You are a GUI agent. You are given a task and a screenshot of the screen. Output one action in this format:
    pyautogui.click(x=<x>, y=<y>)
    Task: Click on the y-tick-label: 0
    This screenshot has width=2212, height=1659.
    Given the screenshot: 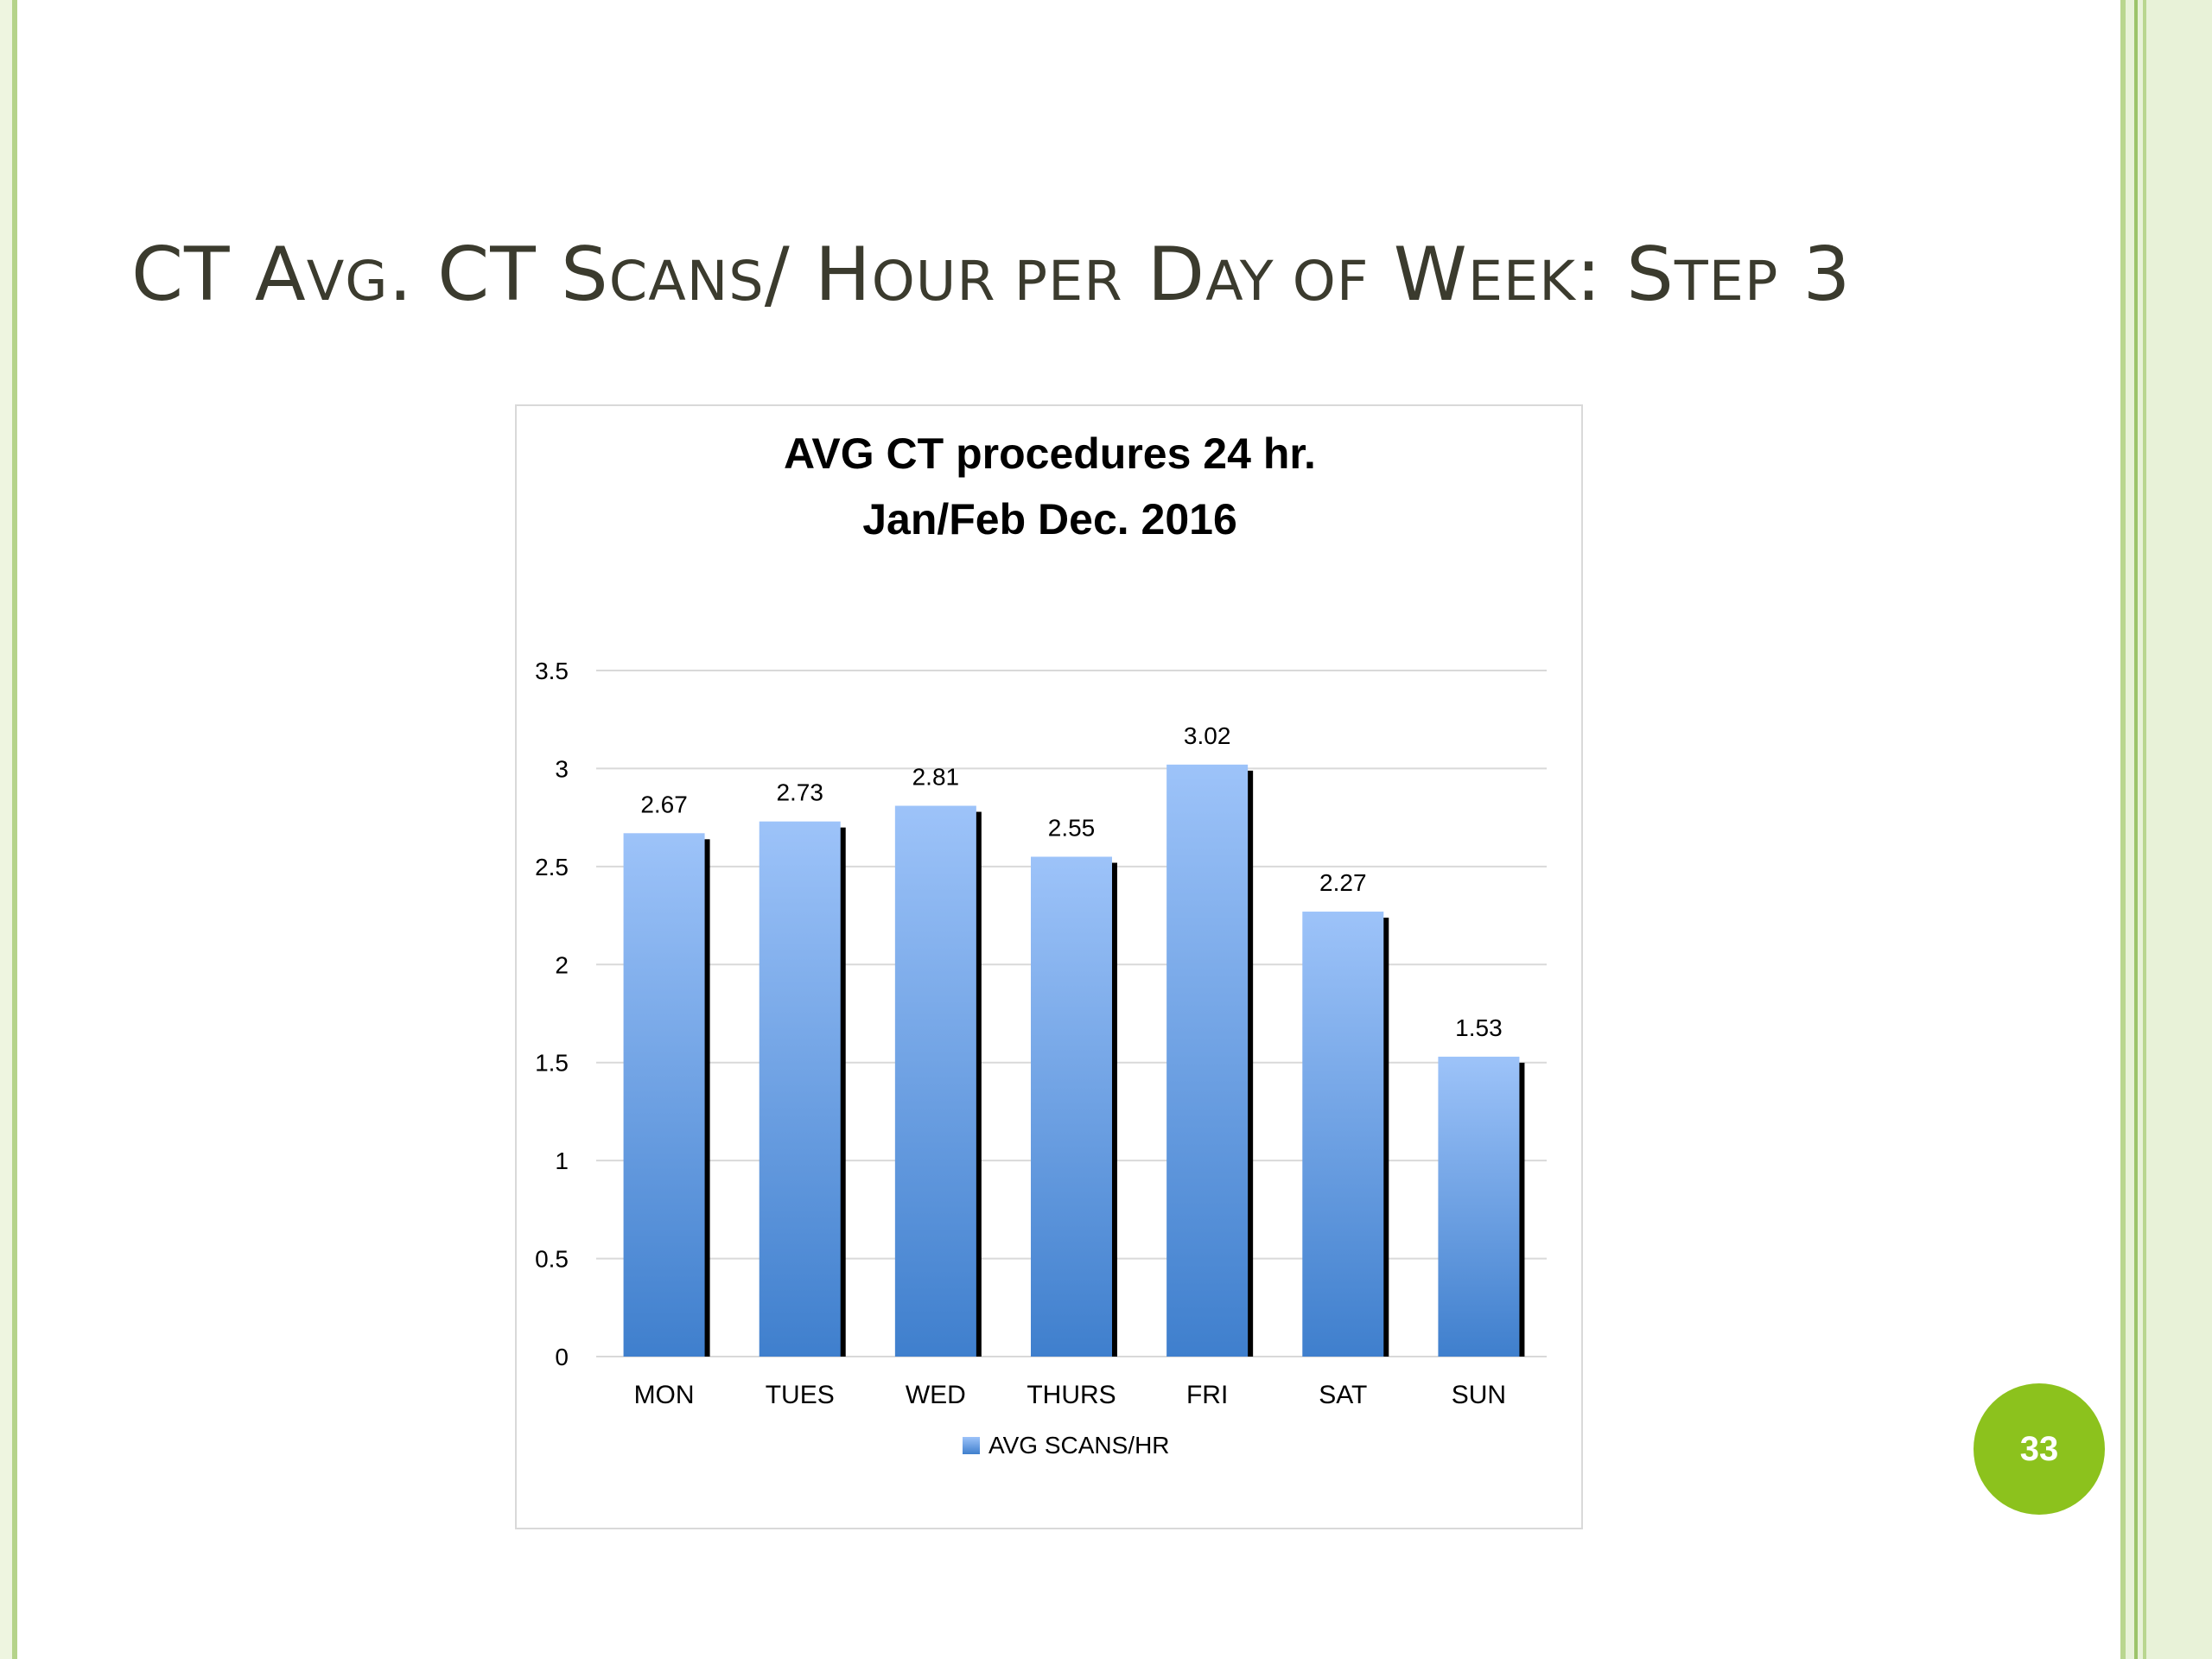 What is the action you would take?
    pyautogui.click(x=562, y=1357)
    